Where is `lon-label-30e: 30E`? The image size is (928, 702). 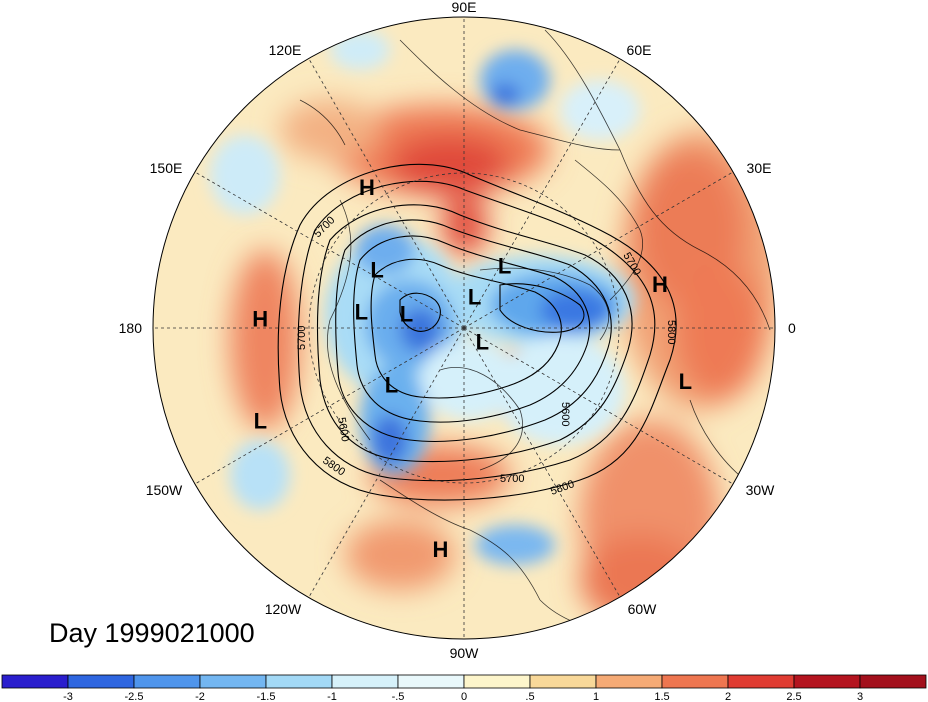 lon-label-30e: 30E is located at coordinates (759, 168).